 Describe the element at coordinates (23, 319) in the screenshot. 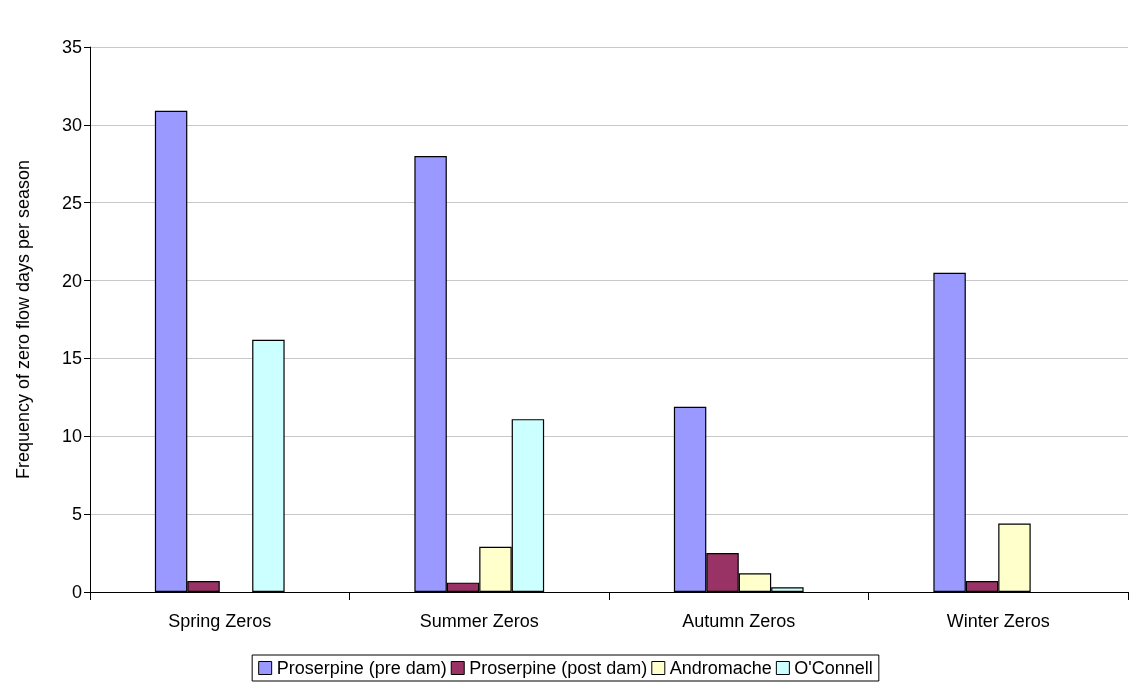

I see `y-axis-title: Frequency of zero flow days per season` at that location.